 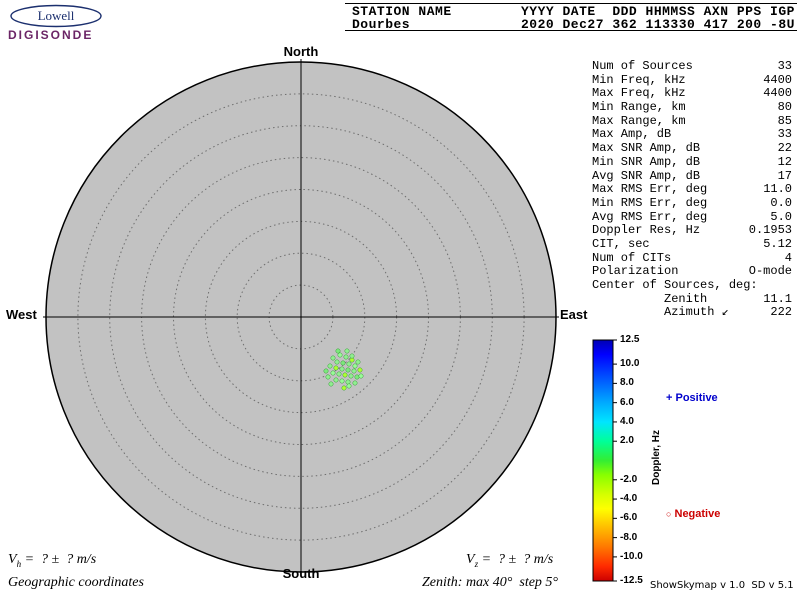 What do you see at coordinates (650, 202) in the screenshot?
I see `stat-label: Min RMS Err, deg` at bounding box center [650, 202].